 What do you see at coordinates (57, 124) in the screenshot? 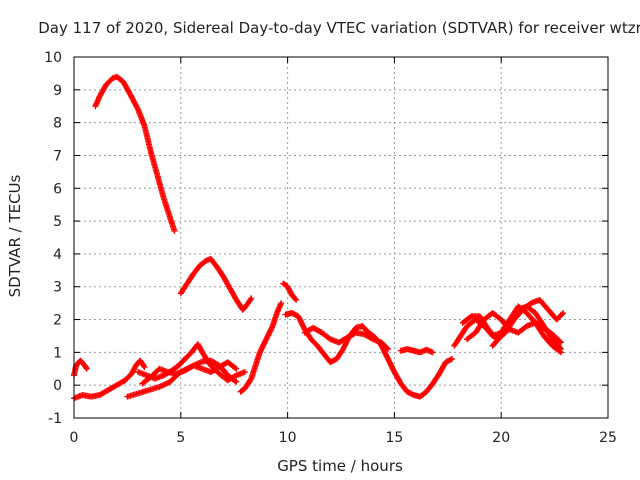
I see `y-tick-label: 8` at bounding box center [57, 124].